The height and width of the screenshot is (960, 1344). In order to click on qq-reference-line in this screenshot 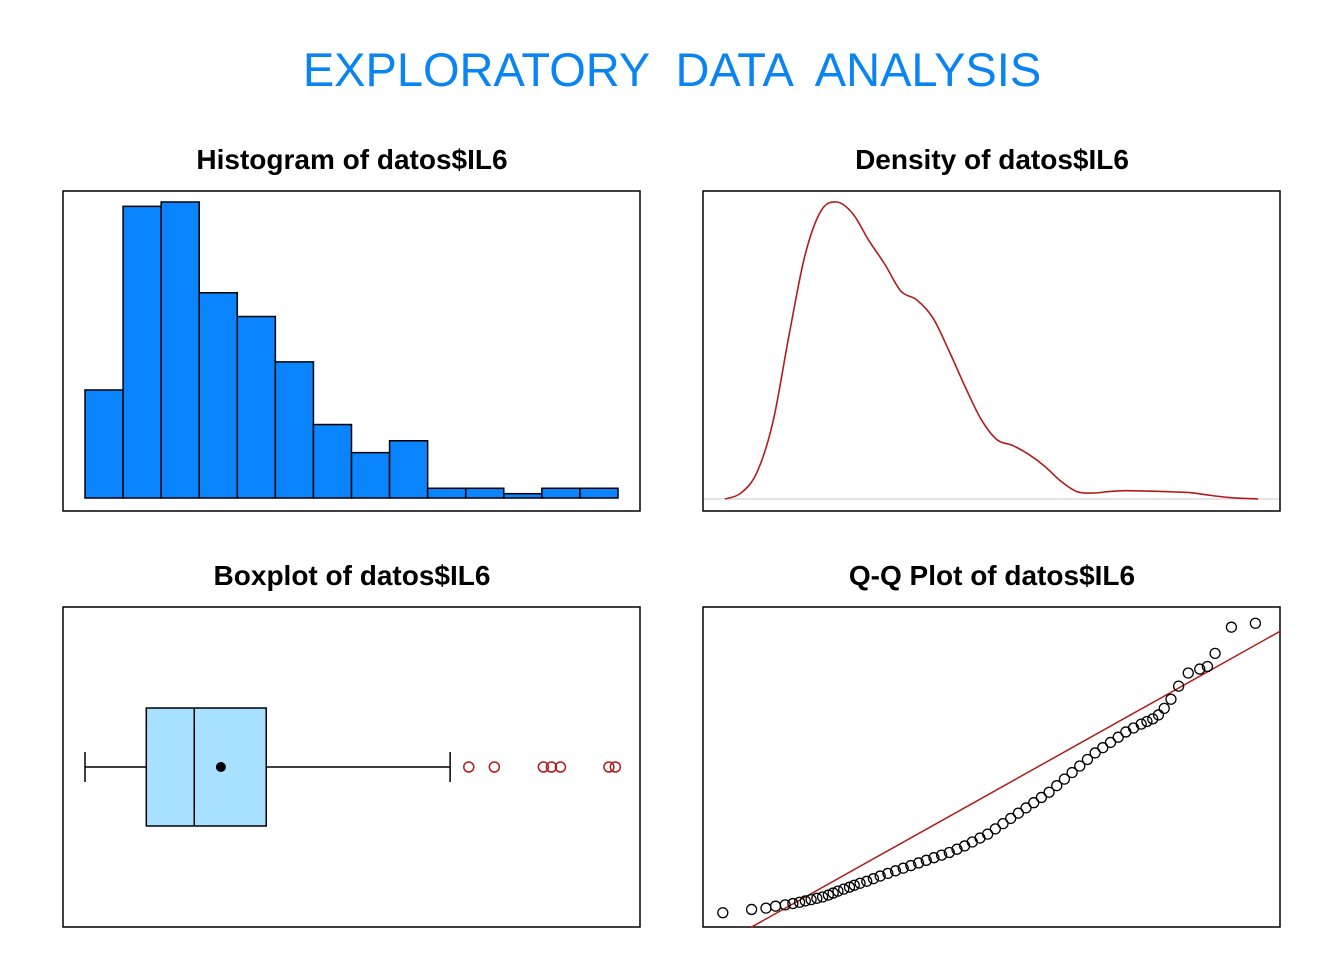, I will do `click(1014, 778)`.